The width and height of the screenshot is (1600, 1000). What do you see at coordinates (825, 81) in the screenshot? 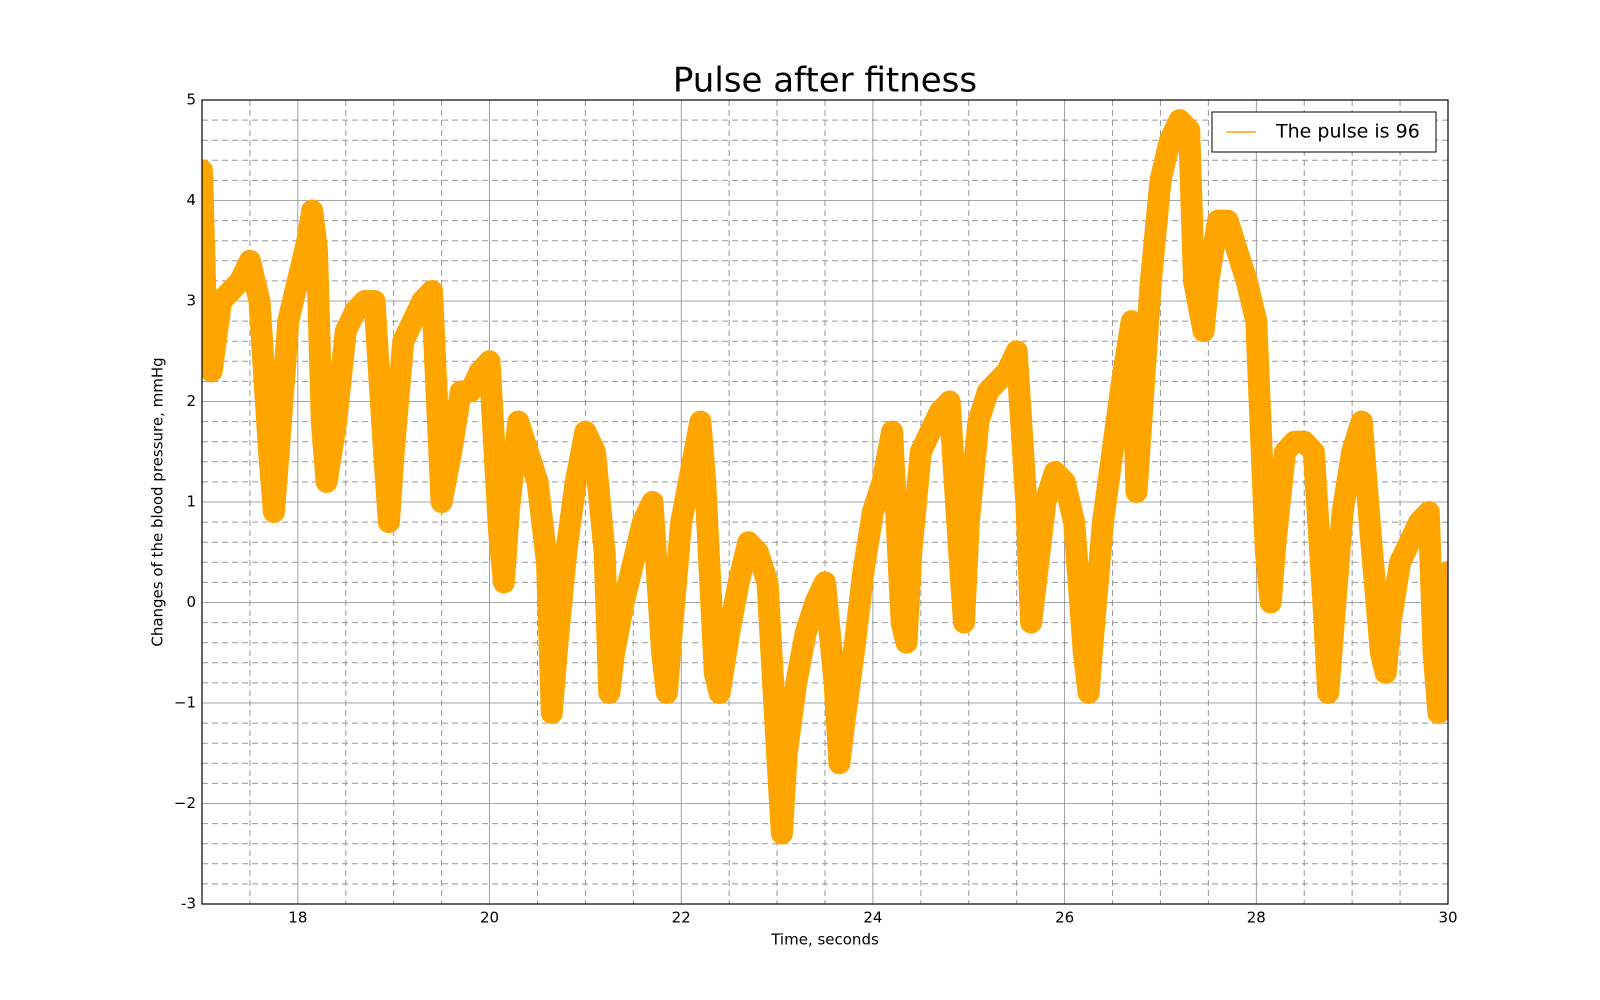
I see `chart-title: Pulse after fitness` at bounding box center [825, 81].